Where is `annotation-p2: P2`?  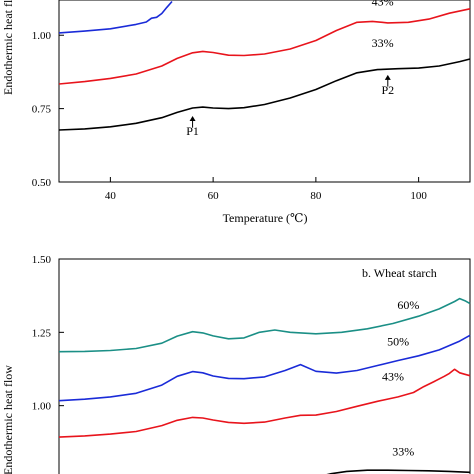
annotation-p2: P2 is located at coordinates (387, 90).